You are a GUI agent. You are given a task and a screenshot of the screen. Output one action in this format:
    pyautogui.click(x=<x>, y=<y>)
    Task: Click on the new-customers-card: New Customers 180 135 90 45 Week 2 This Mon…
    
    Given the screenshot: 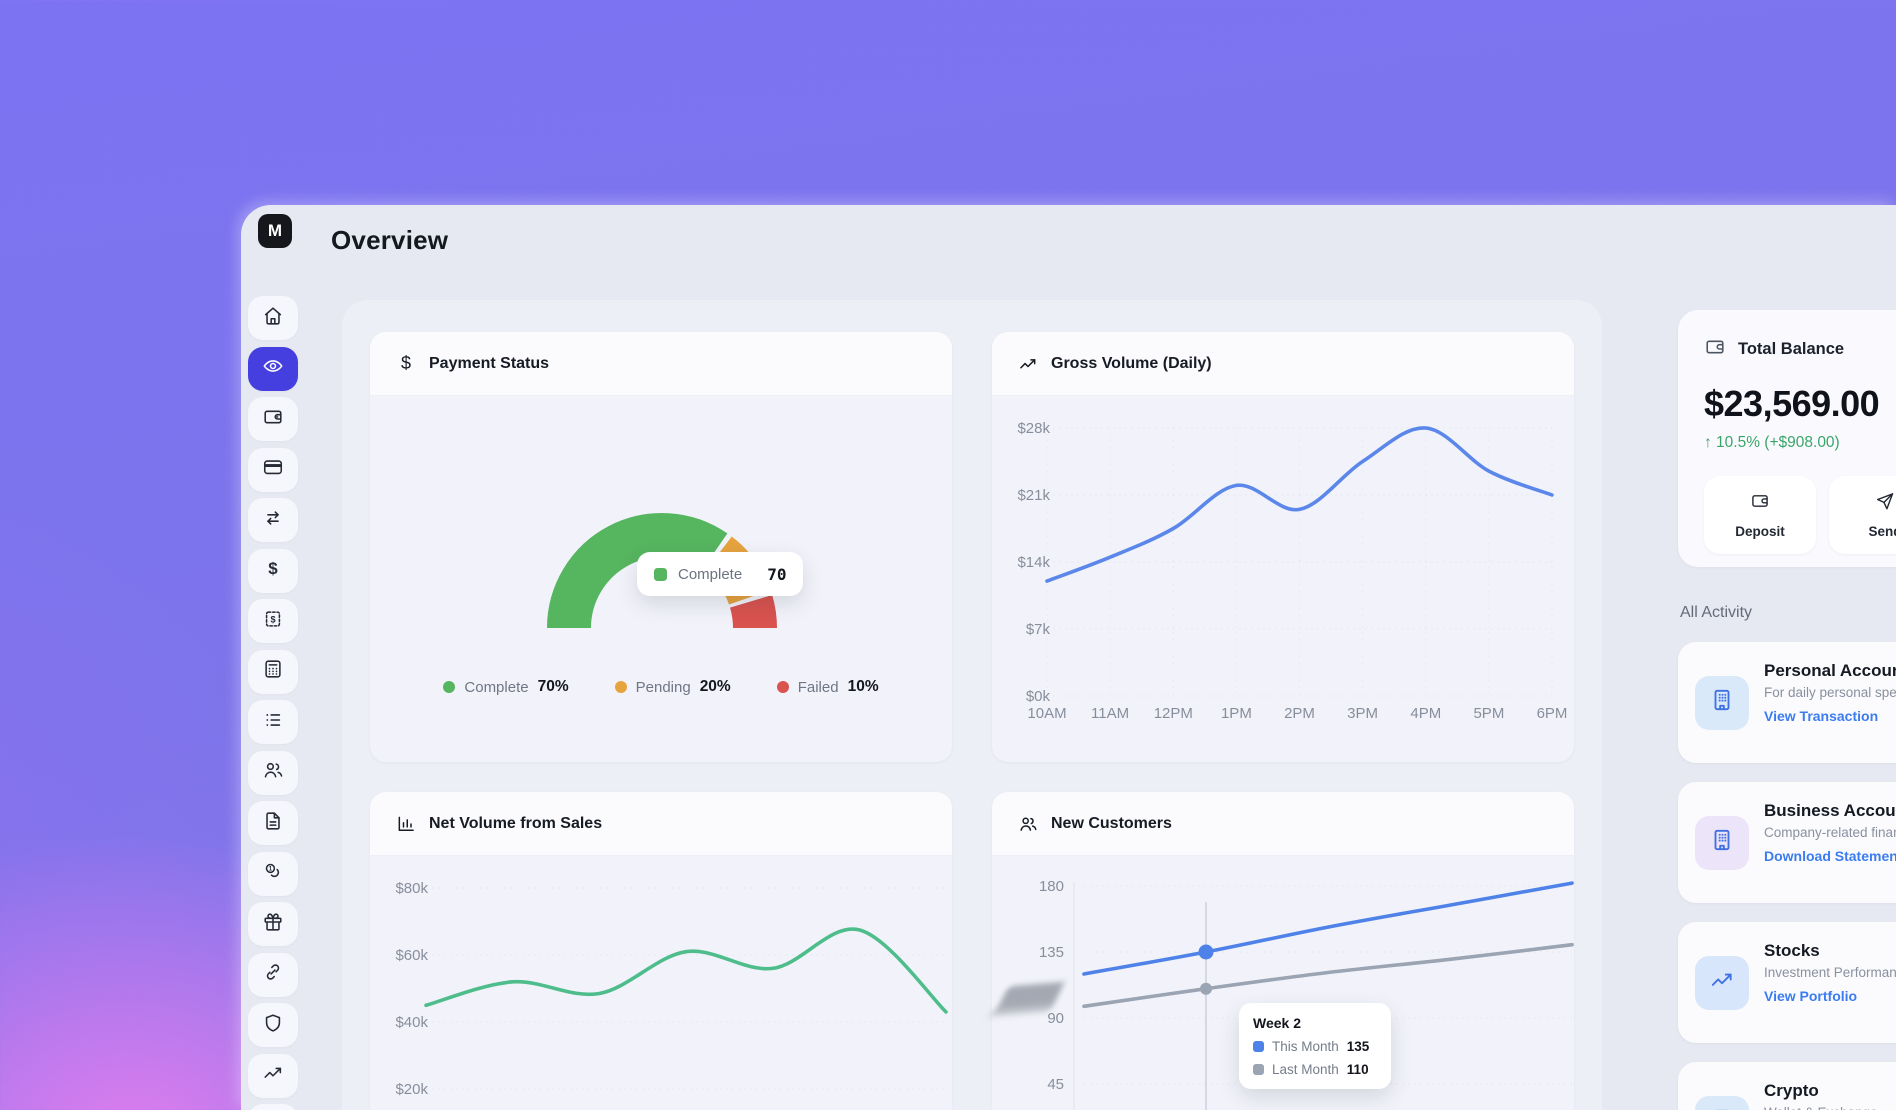 What is the action you would take?
    pyautogui.click(x=1283, y=951)
    